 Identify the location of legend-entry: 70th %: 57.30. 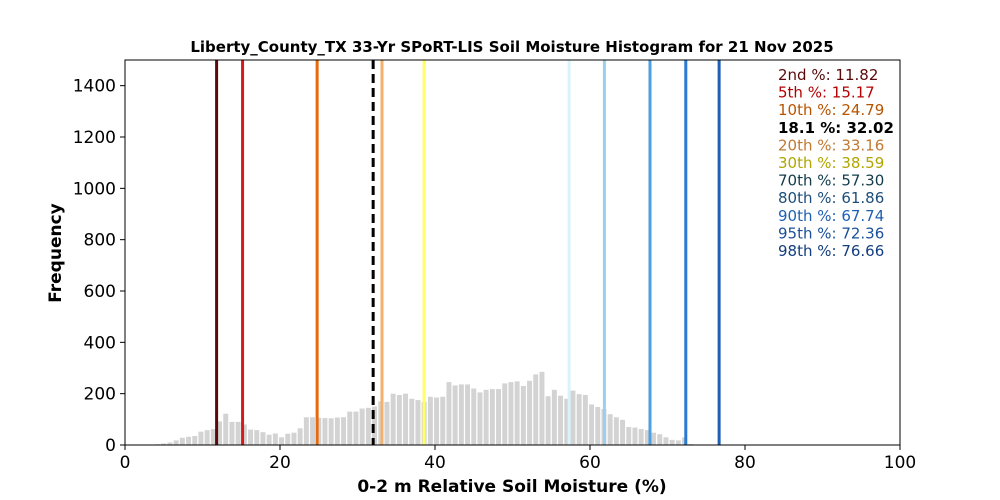
(831, 181).